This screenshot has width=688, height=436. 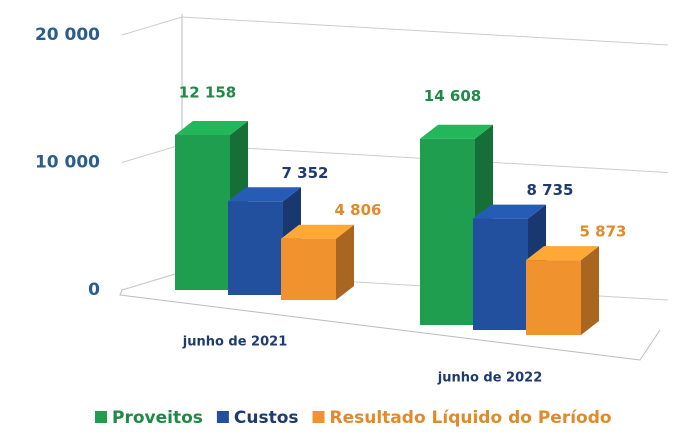 I want to click on grid-line, so click(x=395, y=31).